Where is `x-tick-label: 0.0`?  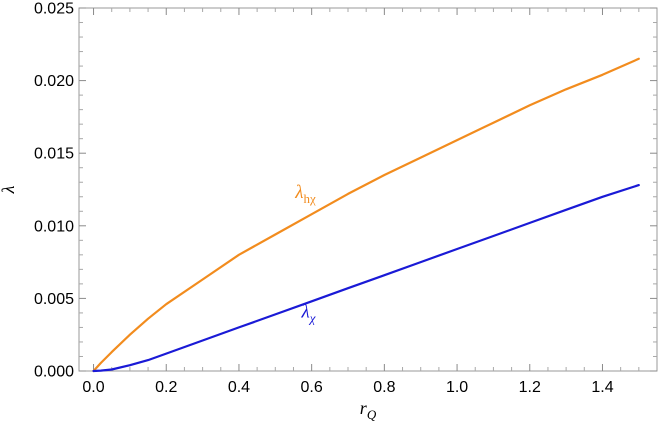 x-tick-label: 0.0 is located at coordinates (93, 387).